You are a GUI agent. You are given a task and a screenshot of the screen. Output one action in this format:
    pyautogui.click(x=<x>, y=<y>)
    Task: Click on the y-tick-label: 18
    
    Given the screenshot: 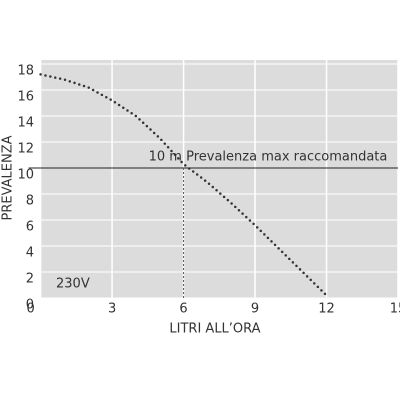 What is the action you would take?
    pyautogui.click(x=25, y=71)
    